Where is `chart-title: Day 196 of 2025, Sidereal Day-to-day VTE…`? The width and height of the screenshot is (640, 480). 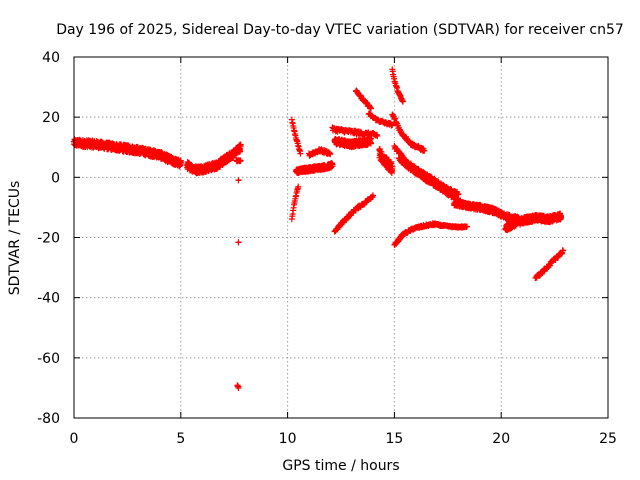
chart-title: Day 196 of 2025, Sidereal Day-to-day VTE… is located at coordinates (340, 30).